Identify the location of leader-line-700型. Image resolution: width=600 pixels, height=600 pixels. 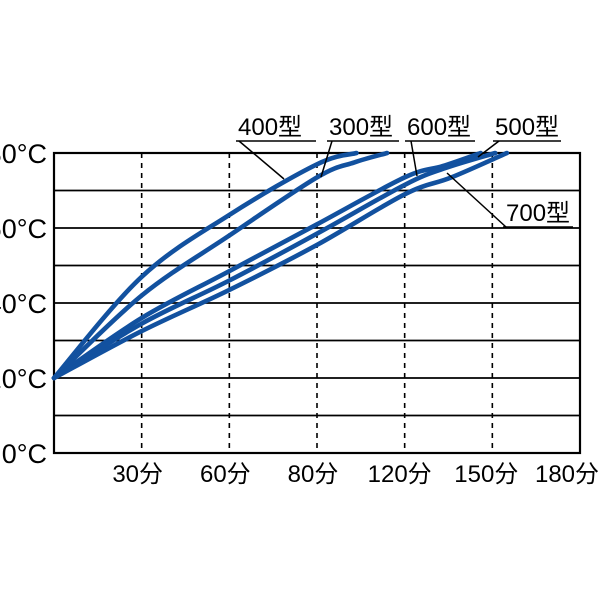
(476, 200).